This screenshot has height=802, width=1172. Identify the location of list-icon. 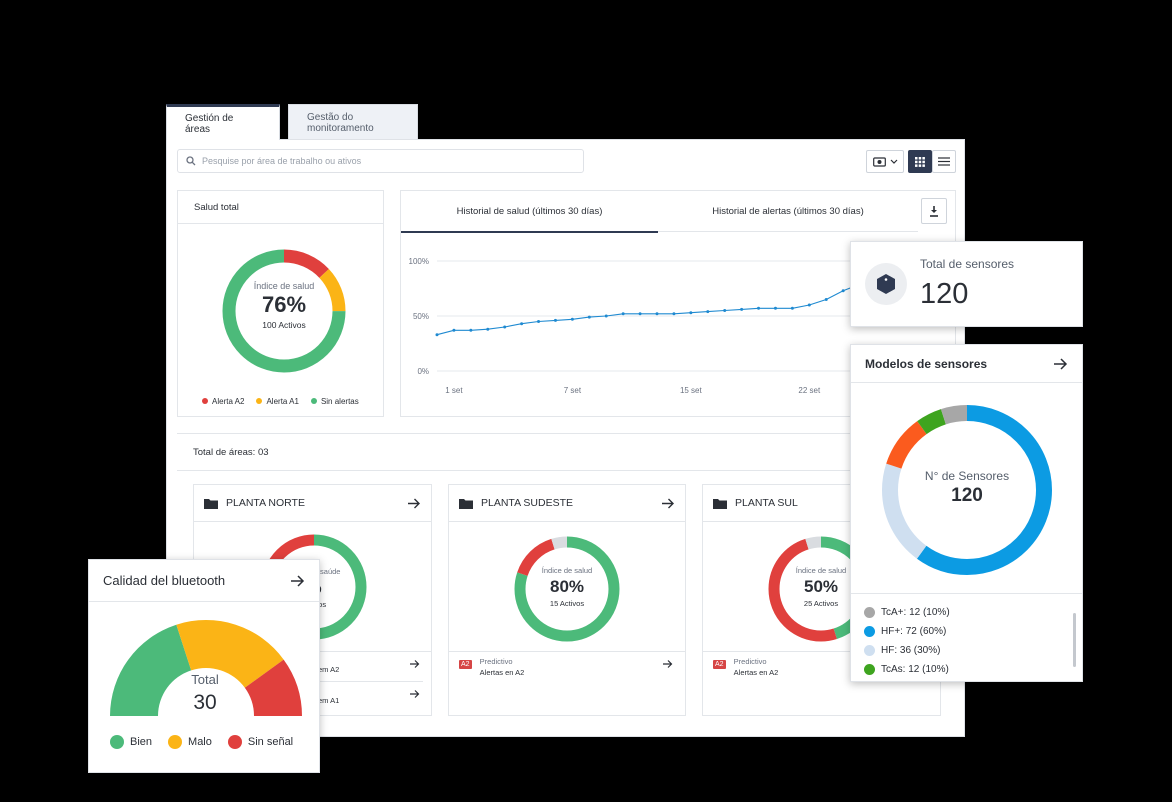
(944, 161).